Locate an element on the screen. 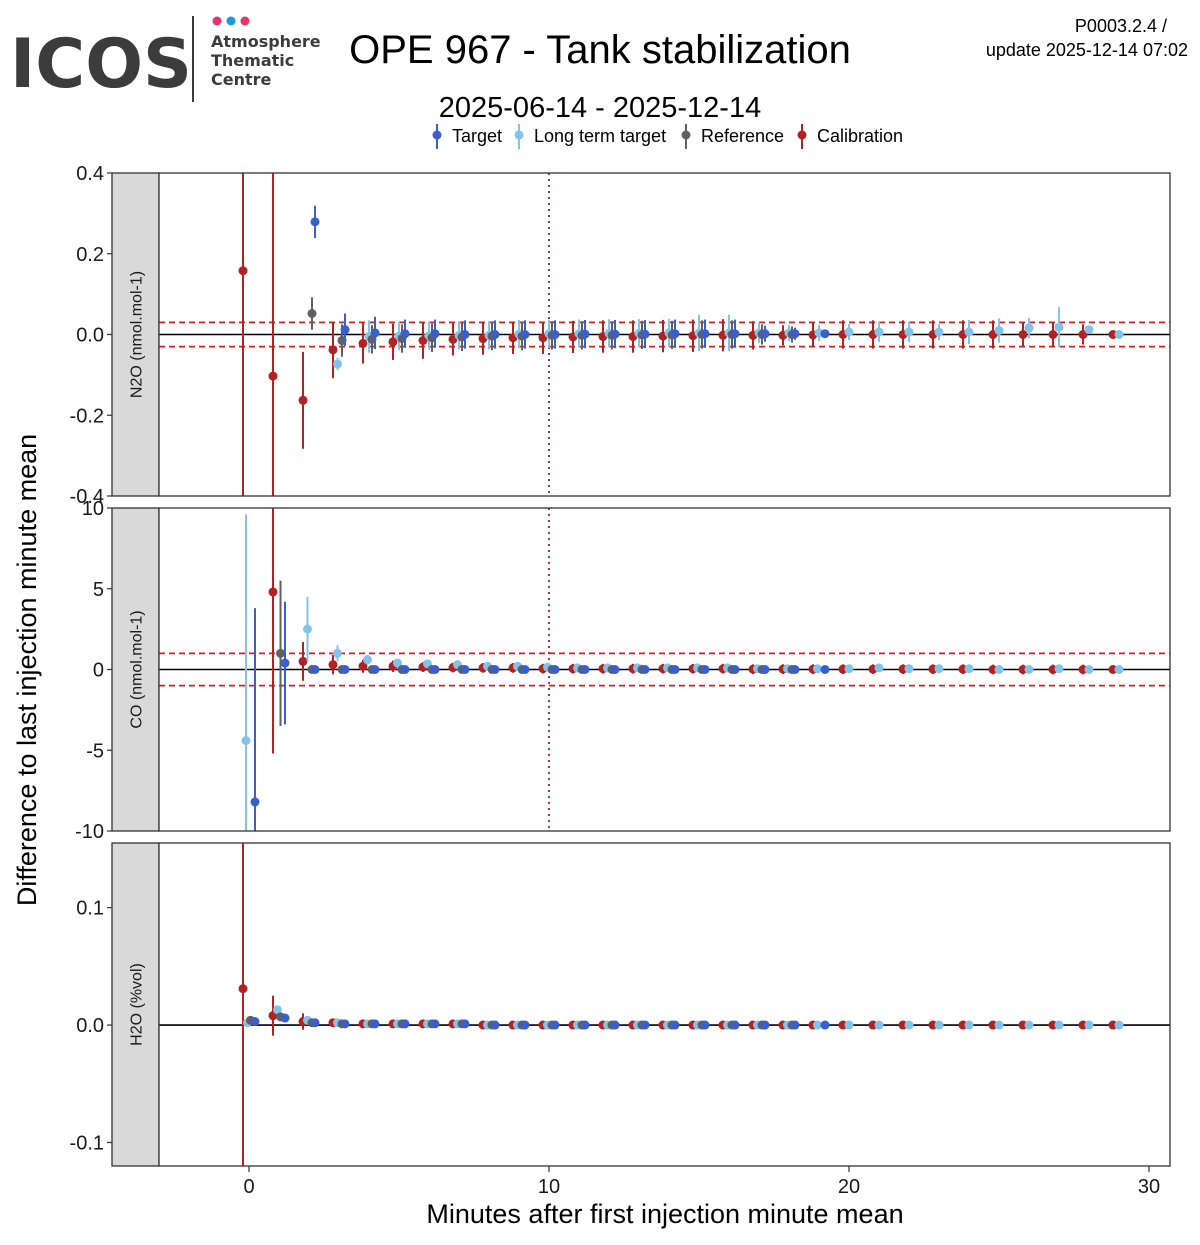 This screenshot has height=1245, width=1200. icos-logo: ICOS Atmosphere Thematic Centre is located at coordinates (165, 60).